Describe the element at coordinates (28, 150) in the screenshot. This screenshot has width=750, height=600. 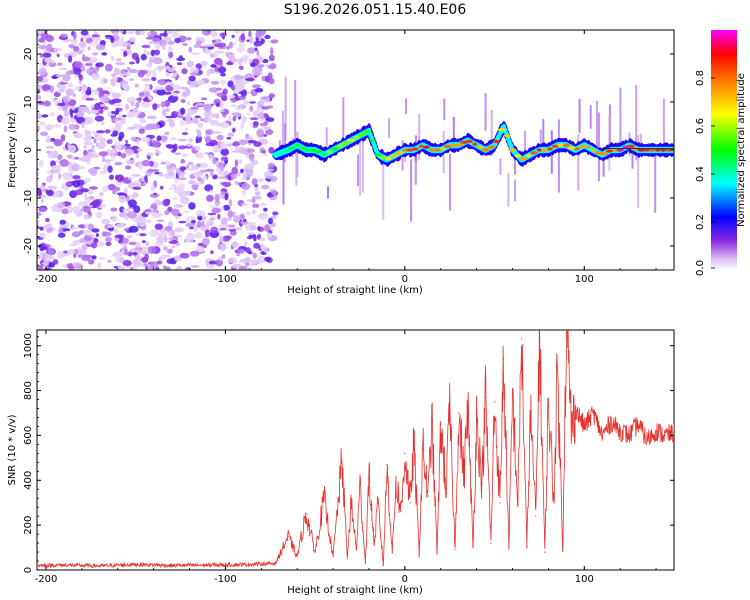
I see `y-tick-label: 0` at that location.